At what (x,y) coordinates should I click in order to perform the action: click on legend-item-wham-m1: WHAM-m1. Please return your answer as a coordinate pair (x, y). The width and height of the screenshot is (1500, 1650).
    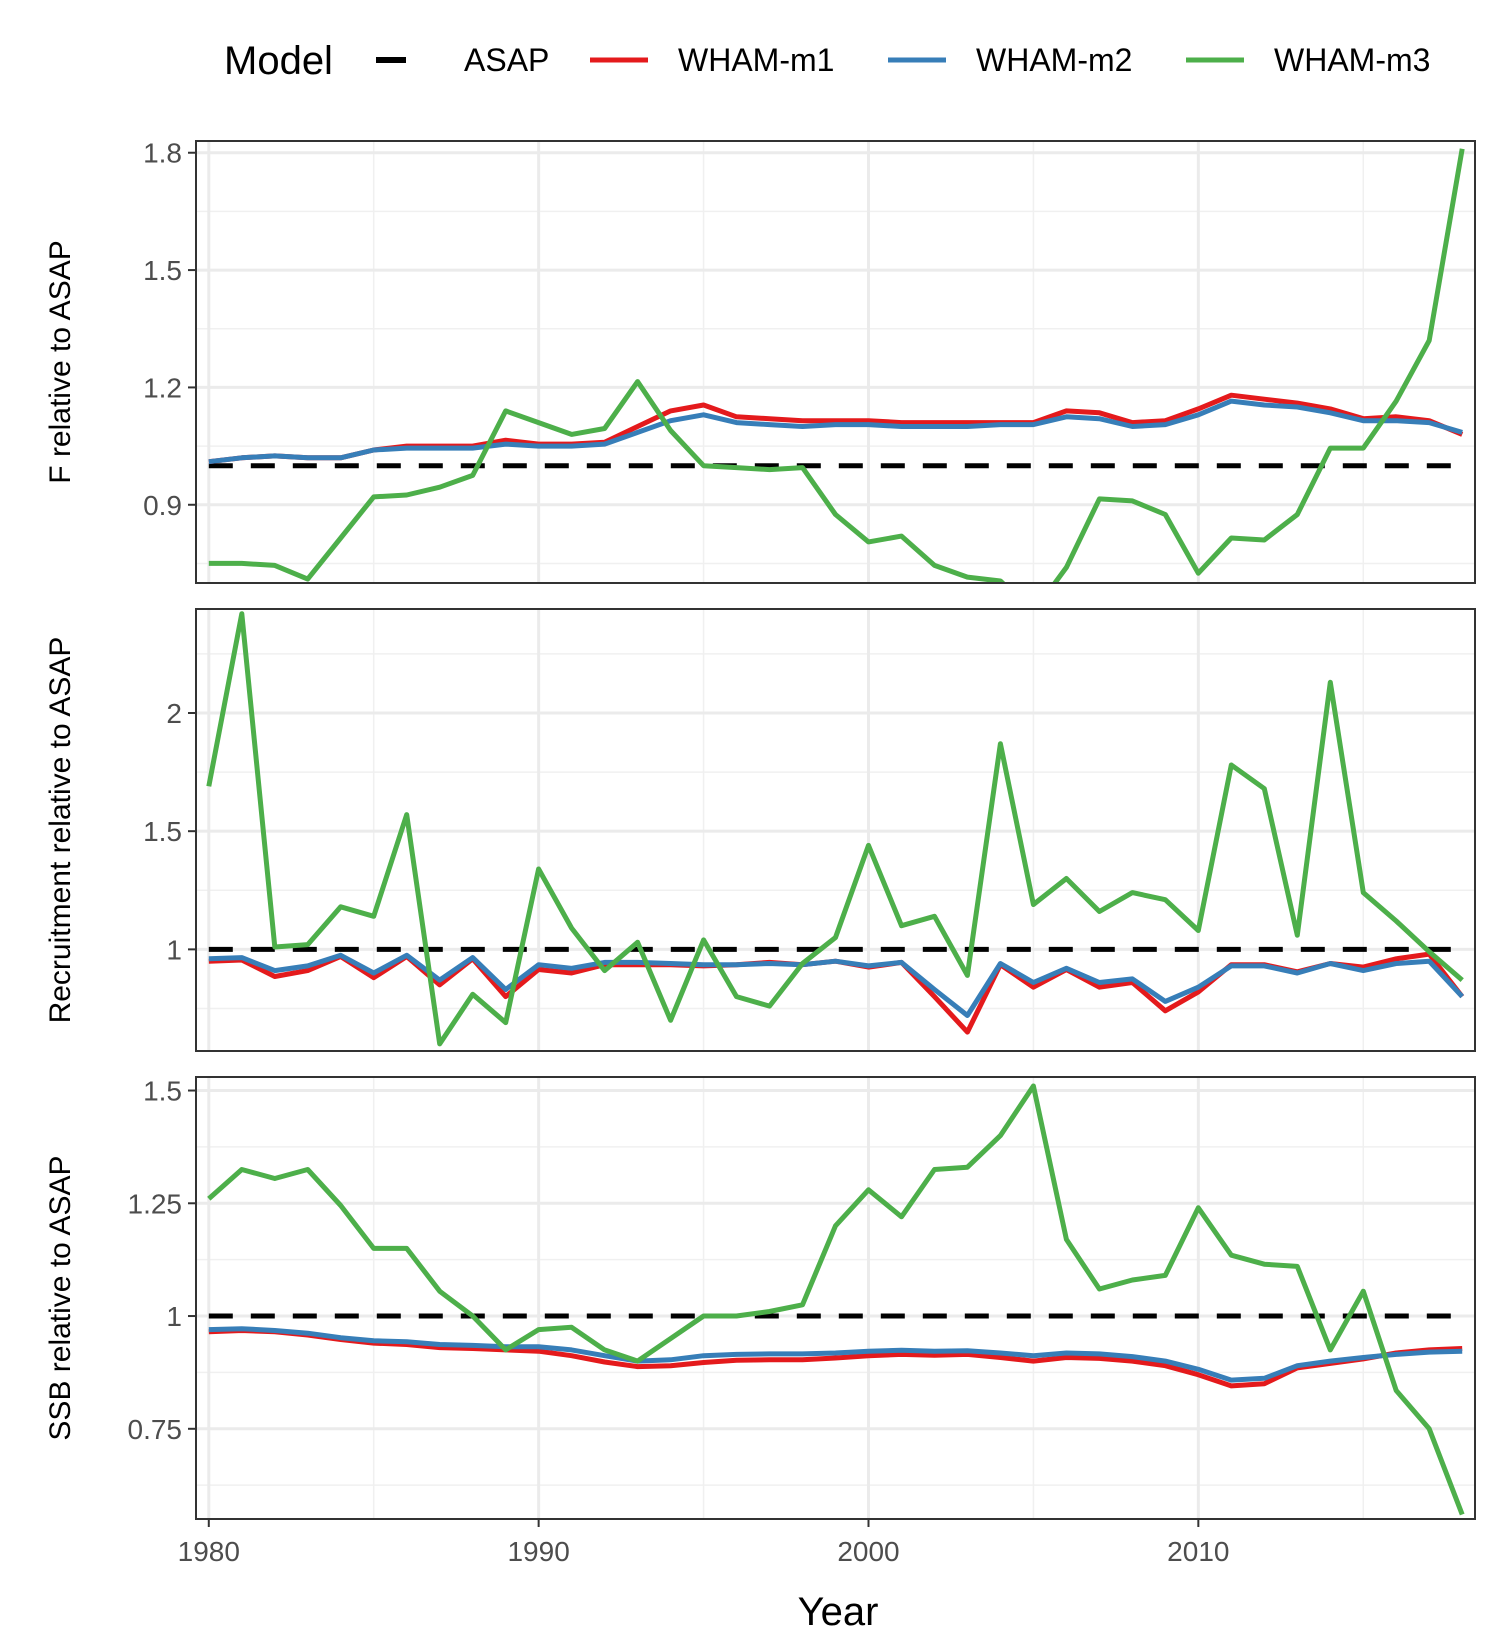
    Looking at the image, I should click on (712, 60).